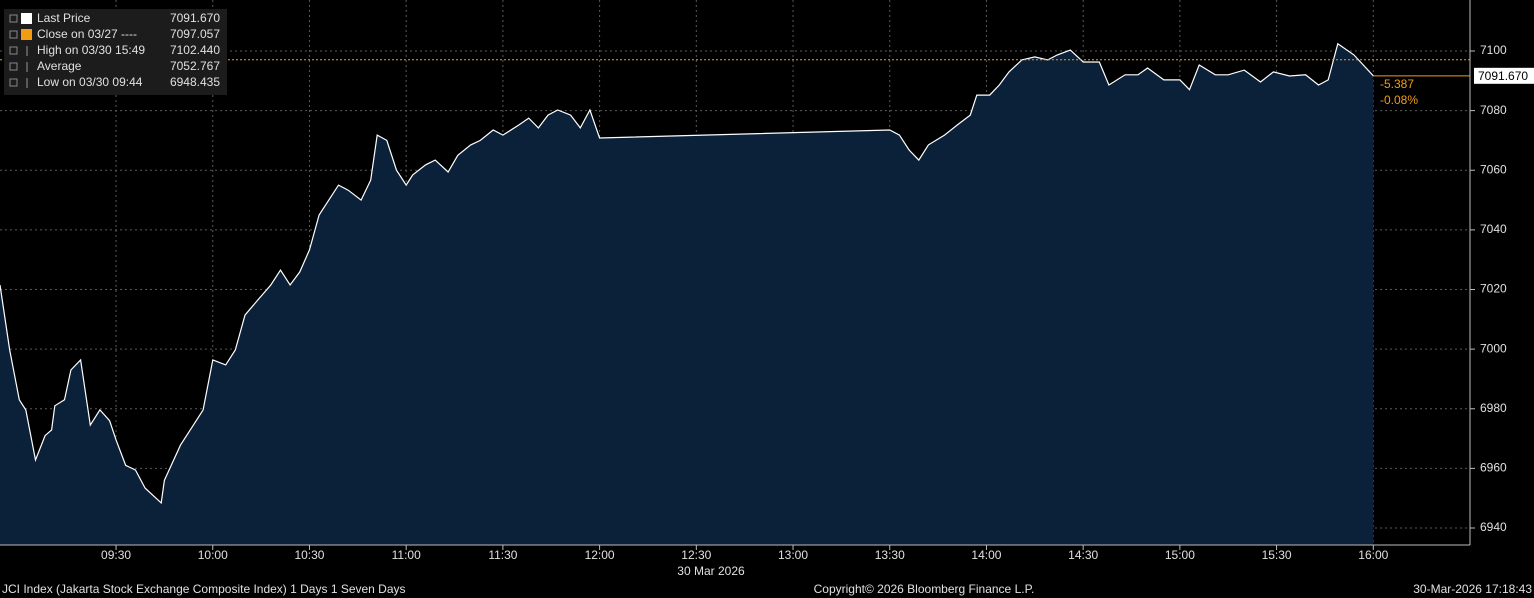  I want to click on legend-name: Close on 03/27 ----, so click(87, 34).